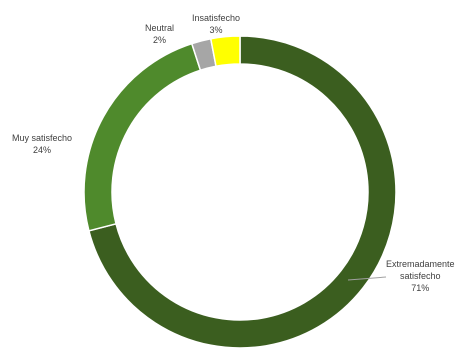 This screenshot has width=476, height=350. I want to click on label-percent: 71%, so click(420, 288).